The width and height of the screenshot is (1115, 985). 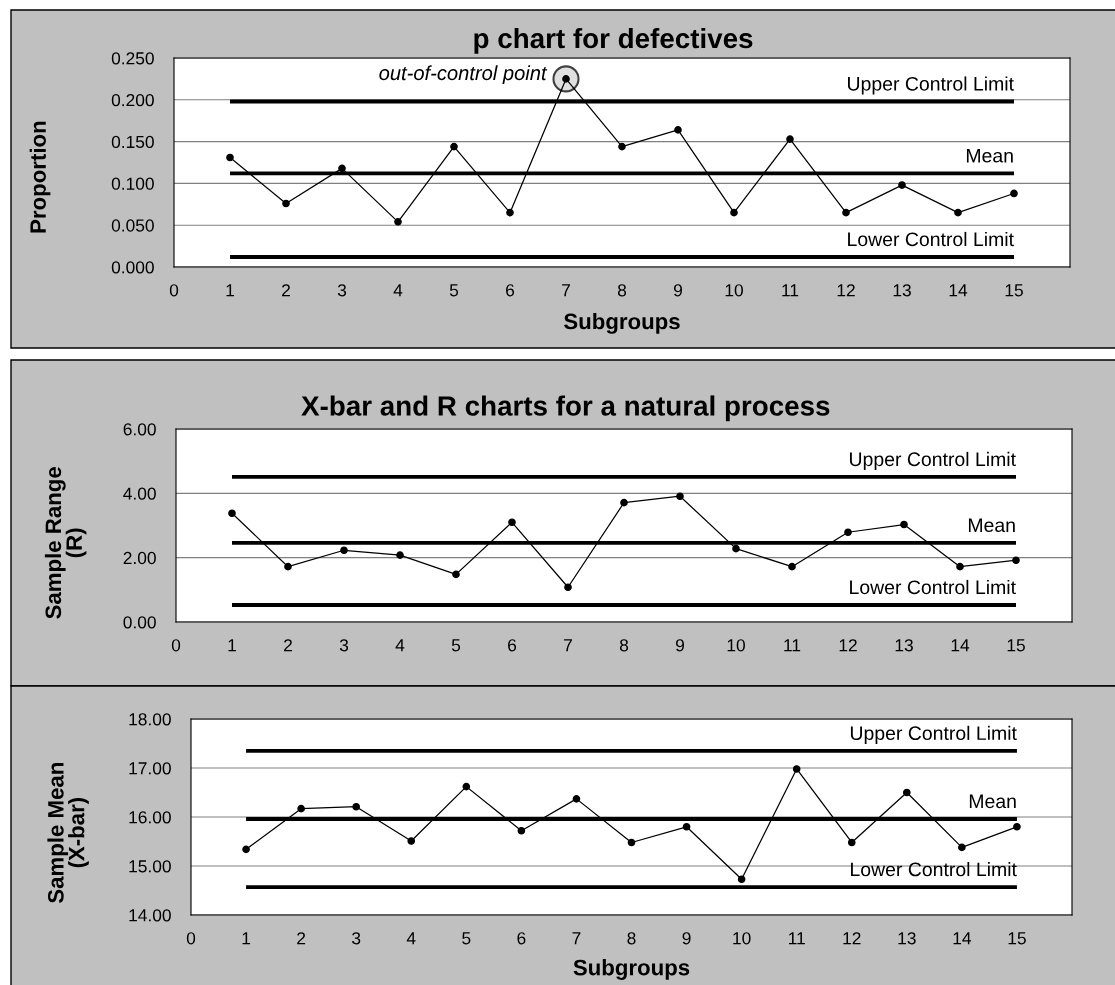 I want to click on y-tick-label: 0.000, so click(x=132, y=267).